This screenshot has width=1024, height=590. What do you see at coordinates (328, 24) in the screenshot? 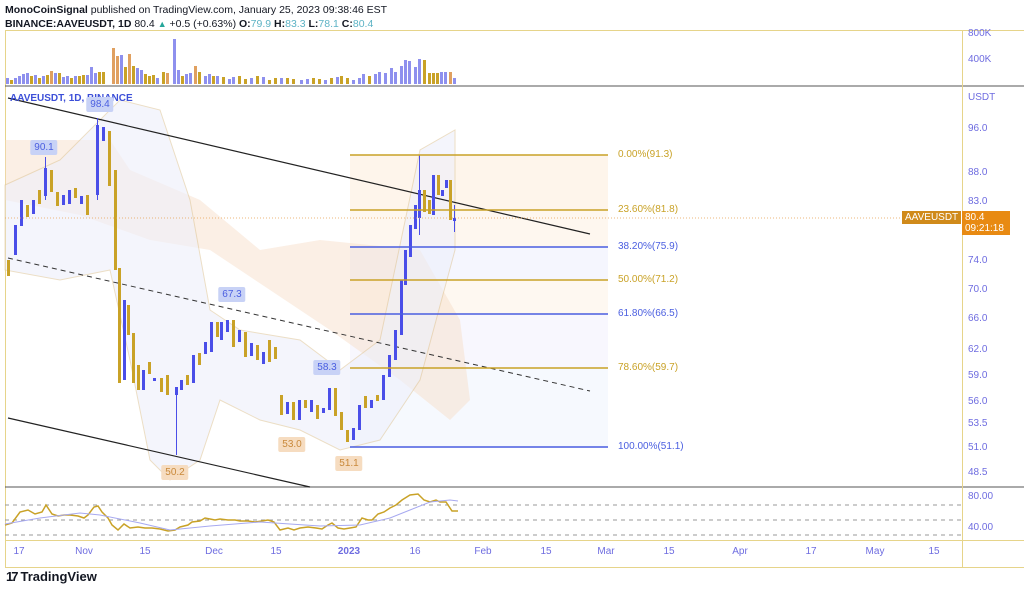
I see `low-value: 78.1` at bounding box center [328, 24].